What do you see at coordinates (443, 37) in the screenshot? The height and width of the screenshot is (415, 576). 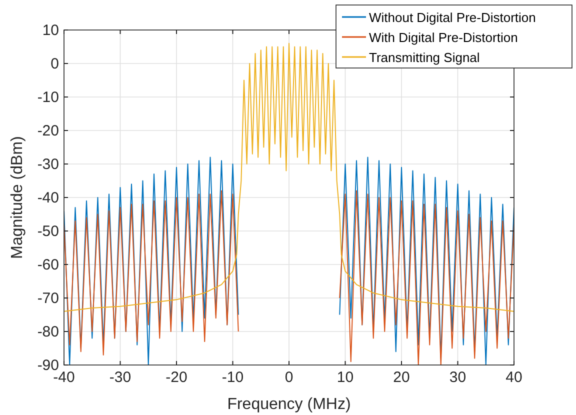 I see `legend-label: With Digital Pre-Distortion` at bounding box center [443, 37].